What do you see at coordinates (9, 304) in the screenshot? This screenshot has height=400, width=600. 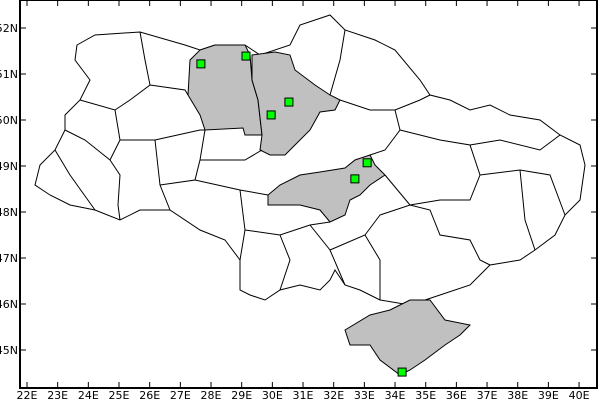 I see `y-tick-label: 46N` at bounding box center [9, 304].